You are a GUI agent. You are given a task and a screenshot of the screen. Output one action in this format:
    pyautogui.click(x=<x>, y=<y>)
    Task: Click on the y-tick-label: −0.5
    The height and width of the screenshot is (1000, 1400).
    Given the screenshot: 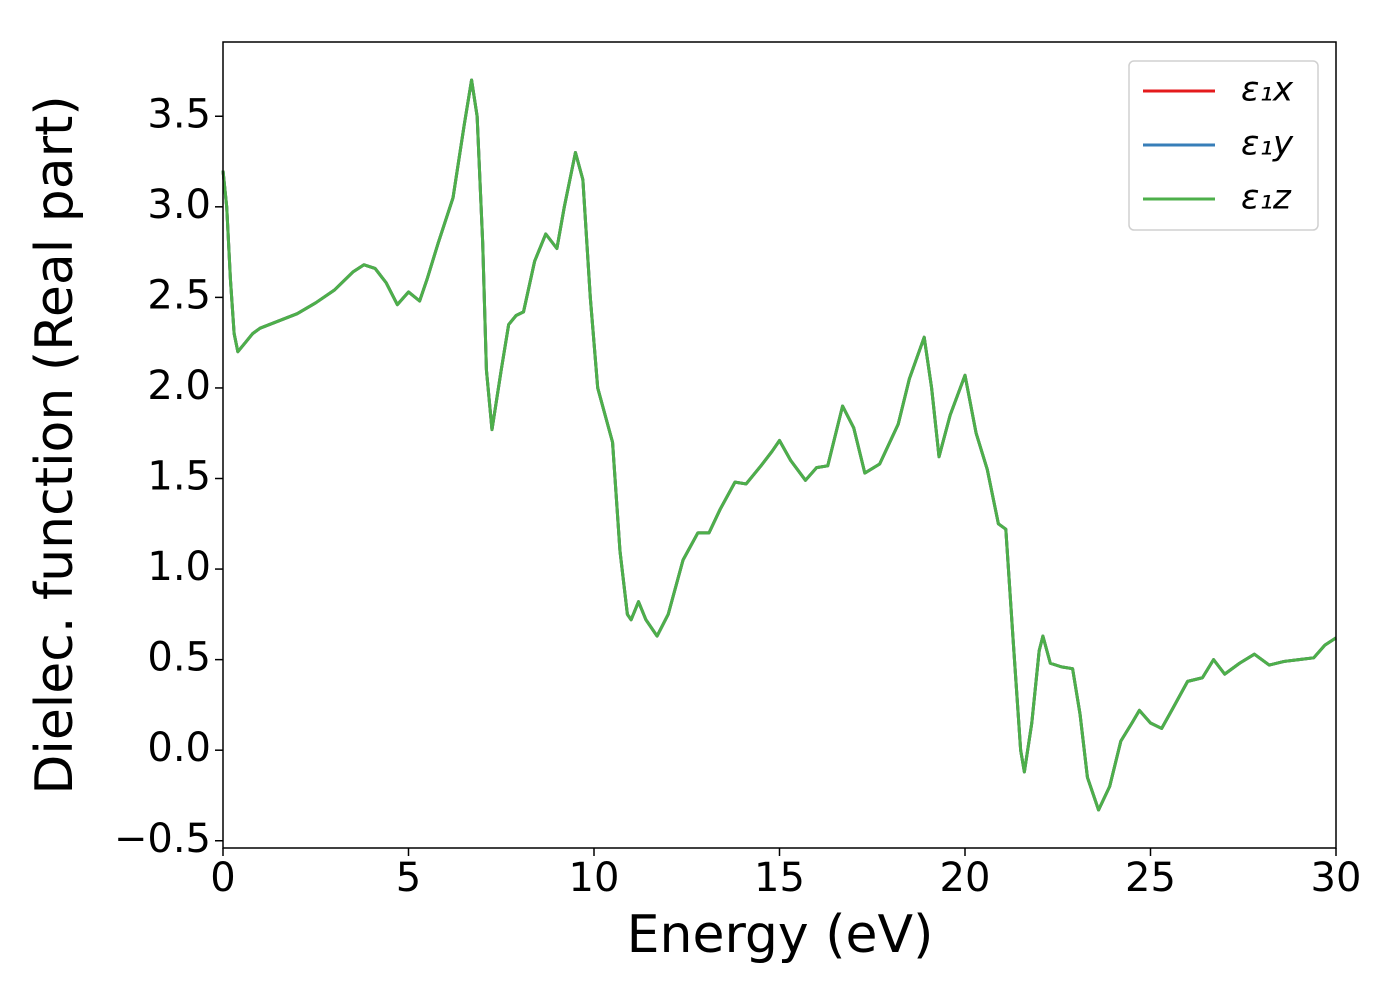 What is the action you would take?
    pyautogui.click(x=162, y=839)
    